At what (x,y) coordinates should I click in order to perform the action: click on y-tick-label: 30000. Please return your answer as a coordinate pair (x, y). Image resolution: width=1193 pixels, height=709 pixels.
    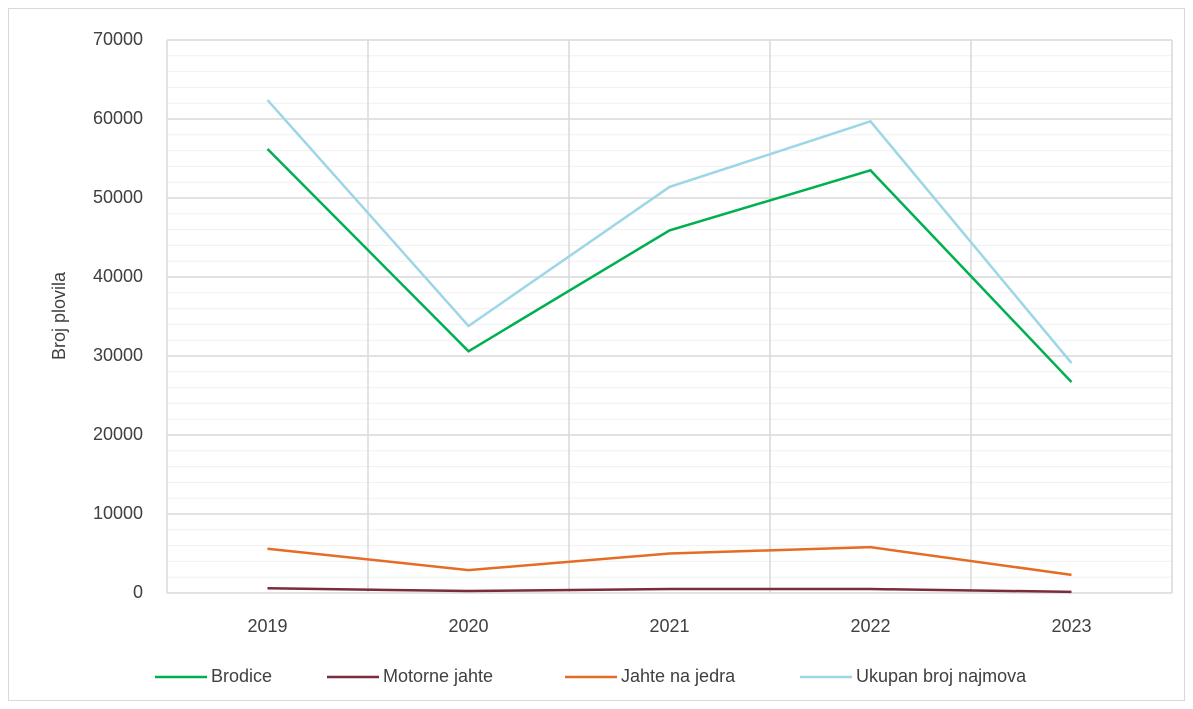
    Looking at the image, I should click on (118, 355).